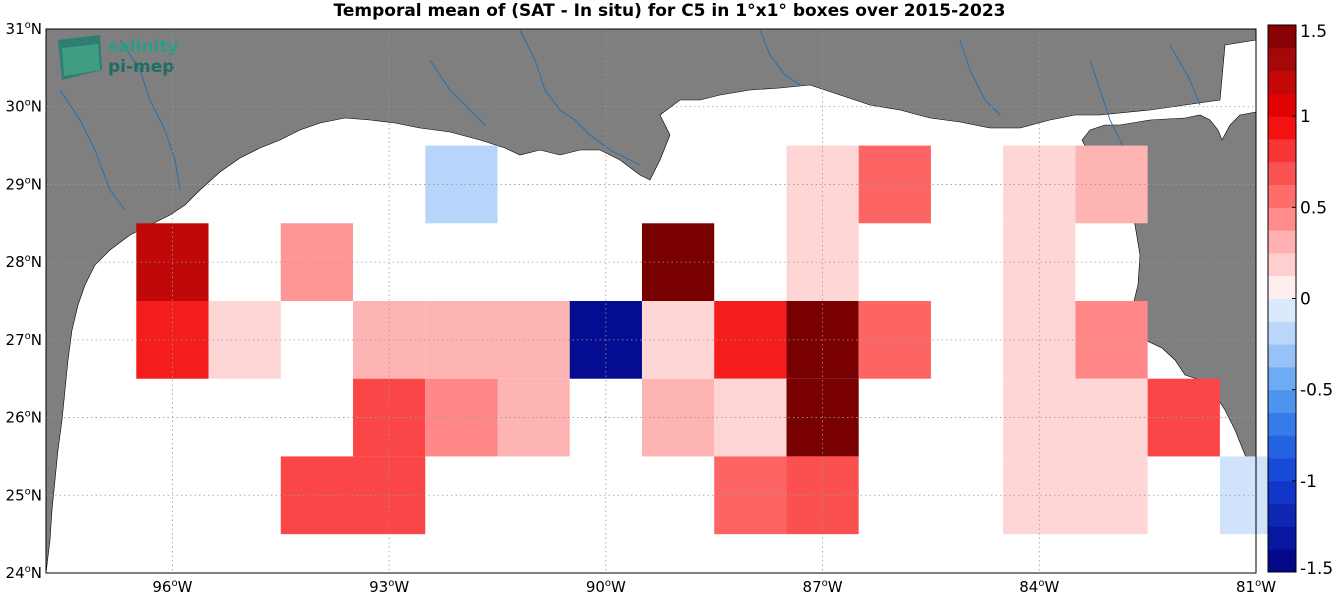  Describe the element at coordinates (1313, 208) in the screenshot. I see `colorbar-tick-label: 0.5` at that location.